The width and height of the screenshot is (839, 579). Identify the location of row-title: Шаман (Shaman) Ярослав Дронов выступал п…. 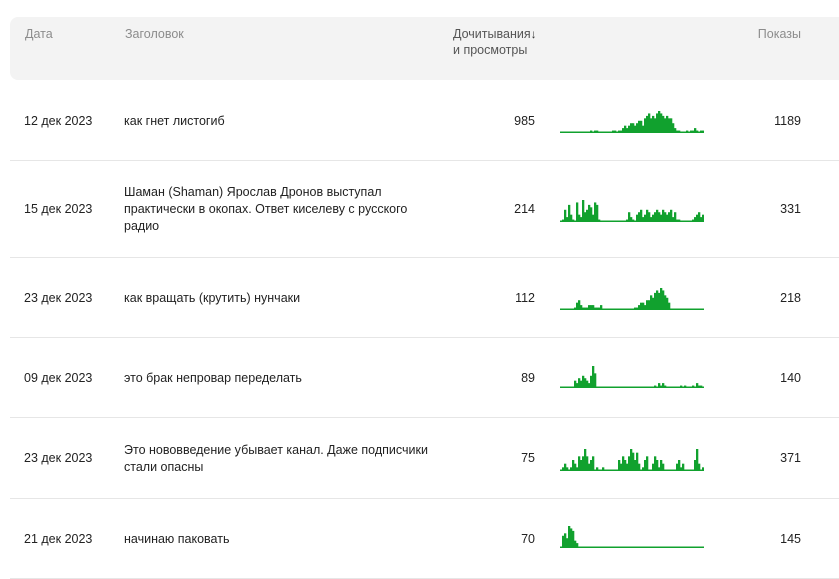
(266, 209).